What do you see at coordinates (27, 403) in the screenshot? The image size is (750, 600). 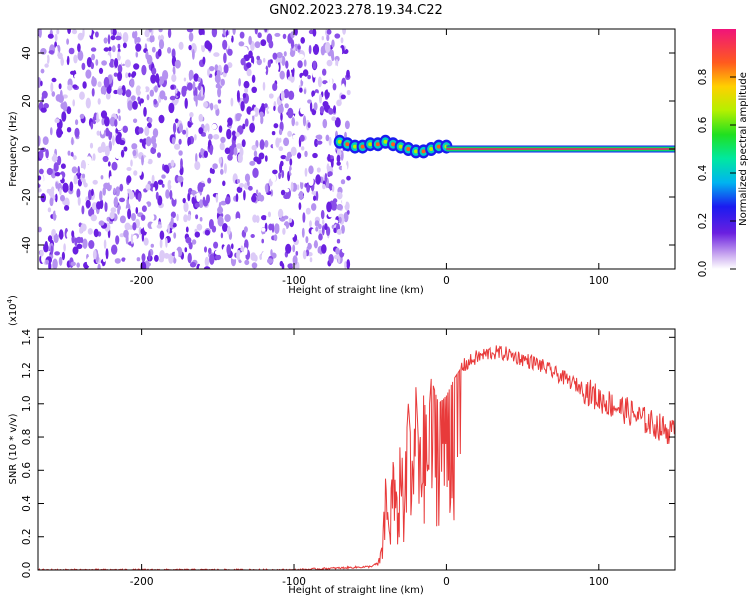 I see `y-tick-label: 1.0` at bounding box center [27, 403].